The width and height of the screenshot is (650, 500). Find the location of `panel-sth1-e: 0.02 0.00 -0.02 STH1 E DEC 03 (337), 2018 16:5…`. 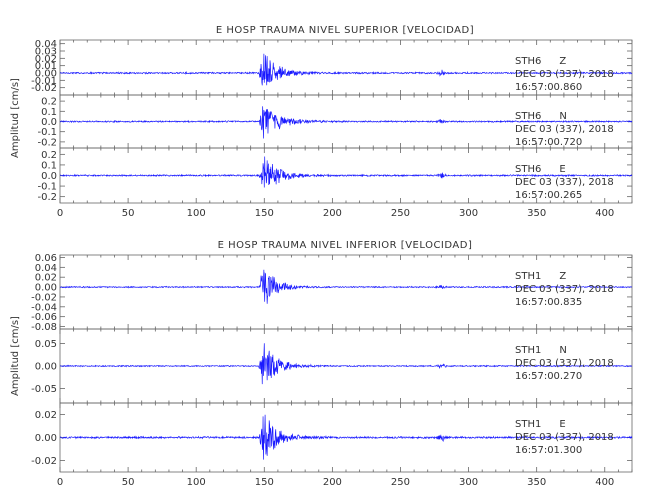

panel-sth1-e: 0.02 0.00 -0.02 STH1 E DEC 03 (337), 2018 16:5… is located at coordinates (332, 437).